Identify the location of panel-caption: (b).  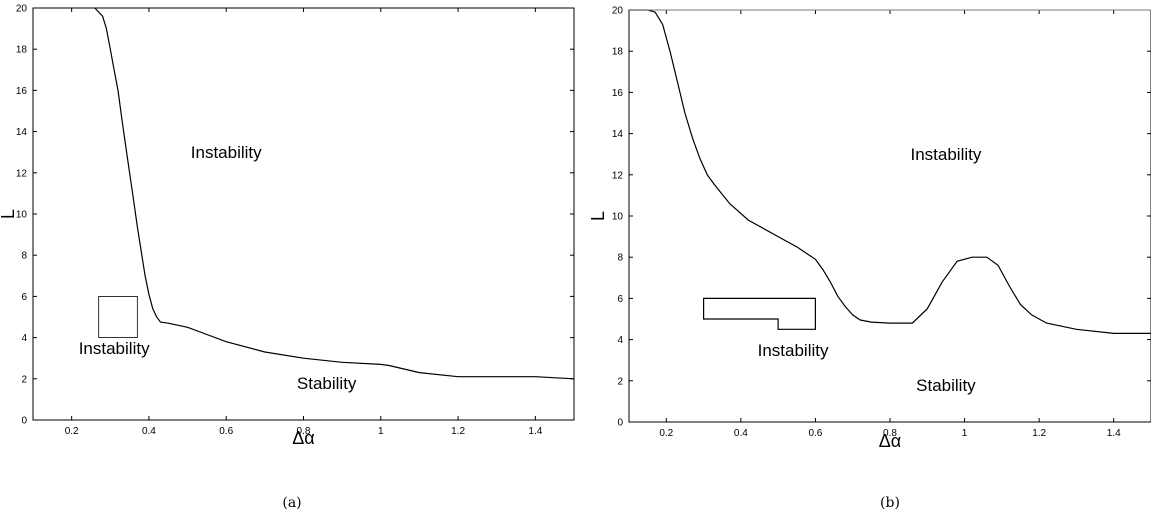
(890, 503).